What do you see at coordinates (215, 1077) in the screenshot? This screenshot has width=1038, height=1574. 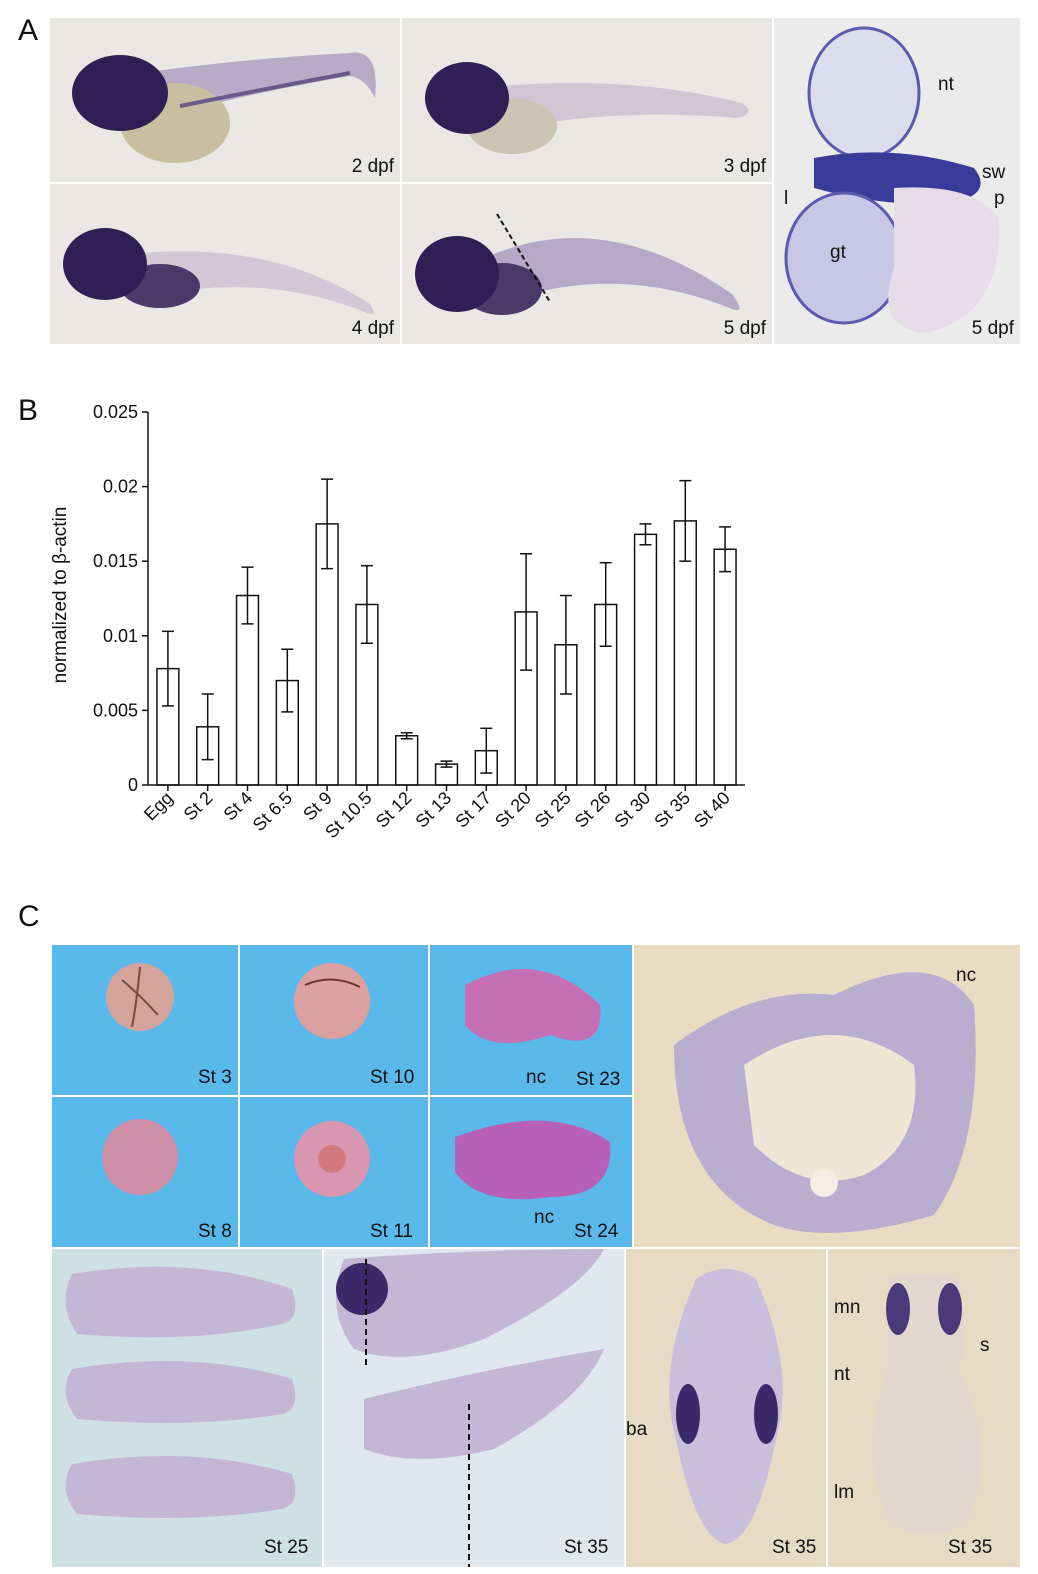 I see `stage-label: St 3` at bounding box center [215, 1077].